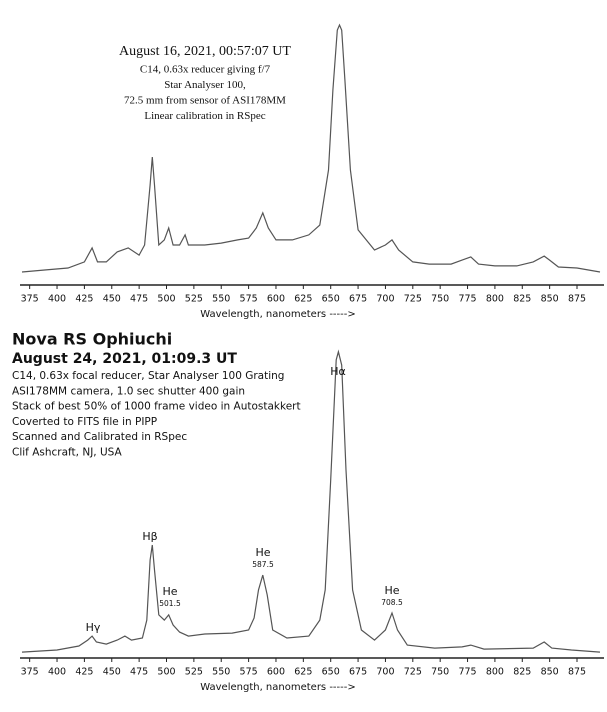 This screenshot has height=712, width=607. Describe the element at coordinates (392, 602) in the screenshot. I see `annotation-sub: 708.5` at that location.